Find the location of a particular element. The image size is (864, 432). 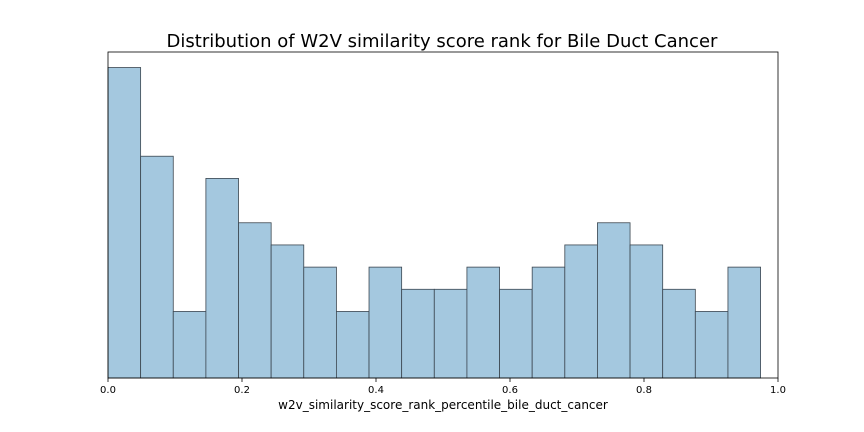

x-ticks: 0.0 0.2 0.4 0.6 0.8 1.0 is located at coordinates (443, 387).